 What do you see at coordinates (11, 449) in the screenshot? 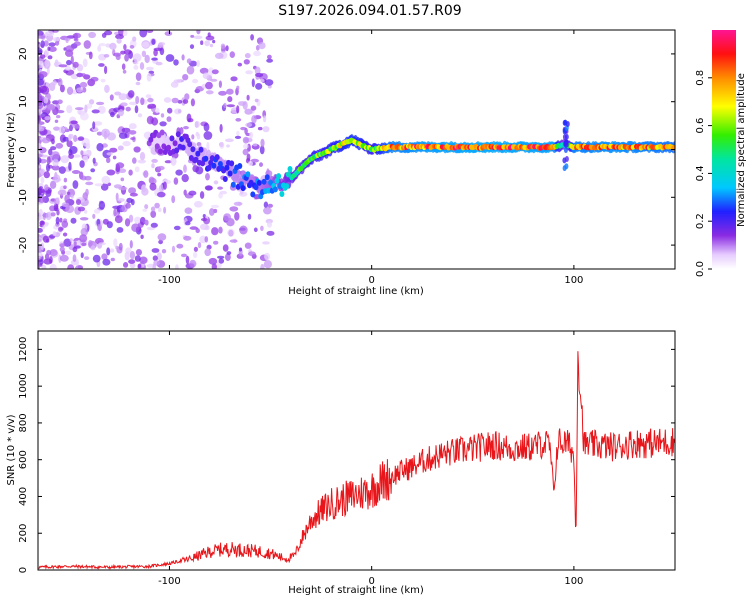
I see `snr-y-label: SNR (10 * v/v)` at bounding box center [11, 449].